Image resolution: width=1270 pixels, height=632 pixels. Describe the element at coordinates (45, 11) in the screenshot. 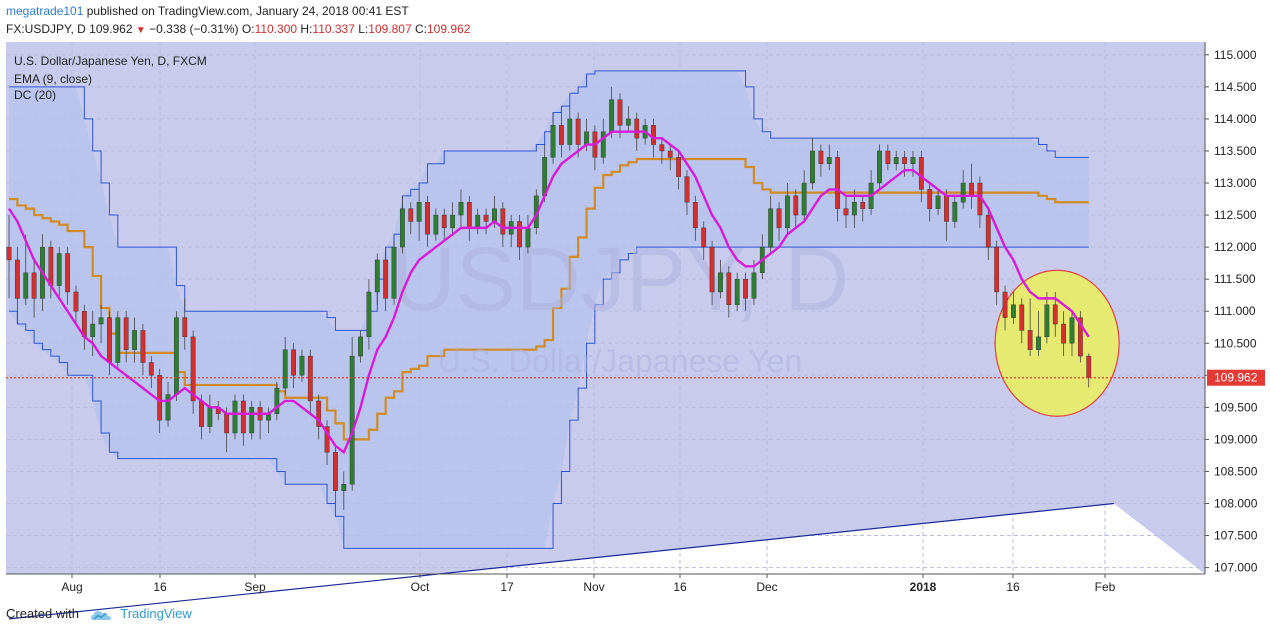

I see `author-link: megatrade101` at that location.